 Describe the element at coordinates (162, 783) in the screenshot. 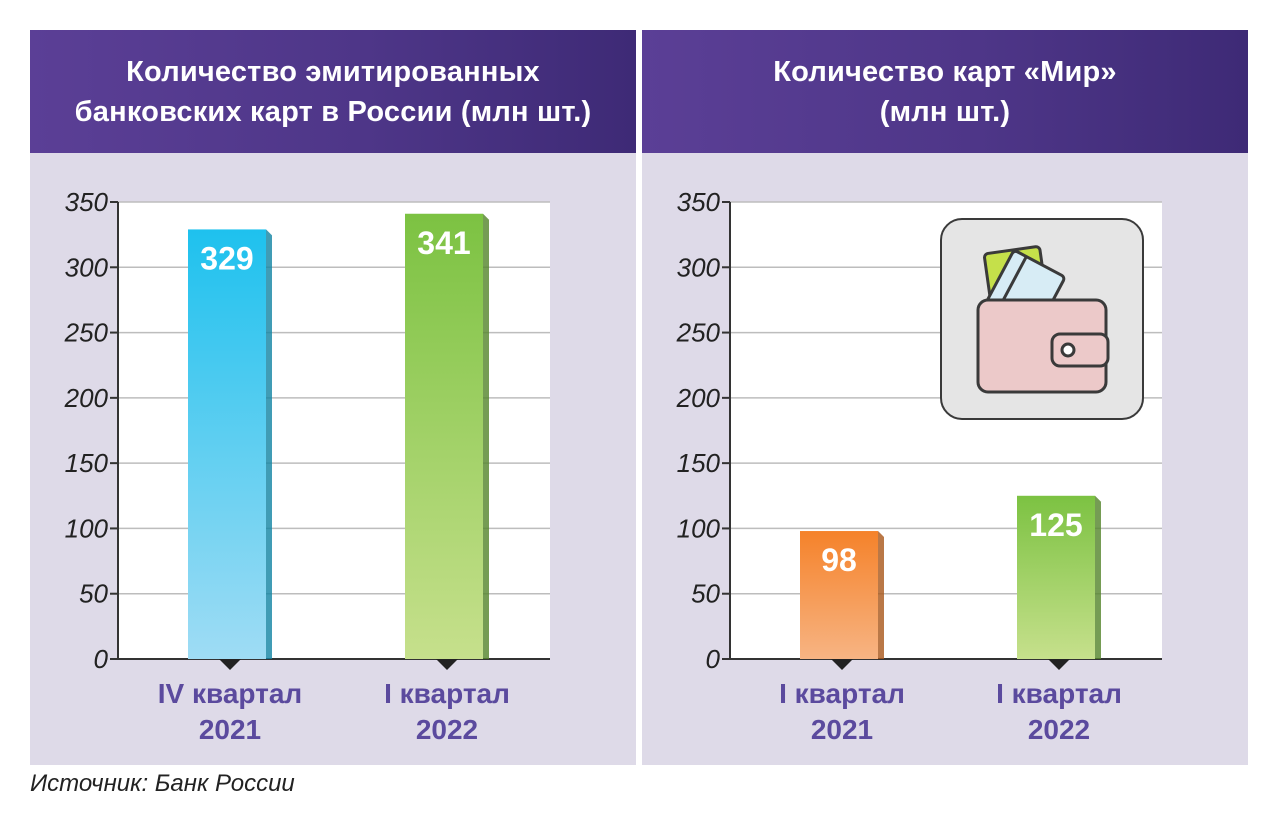

I see `source-note: Источник: Банк России` at that location.